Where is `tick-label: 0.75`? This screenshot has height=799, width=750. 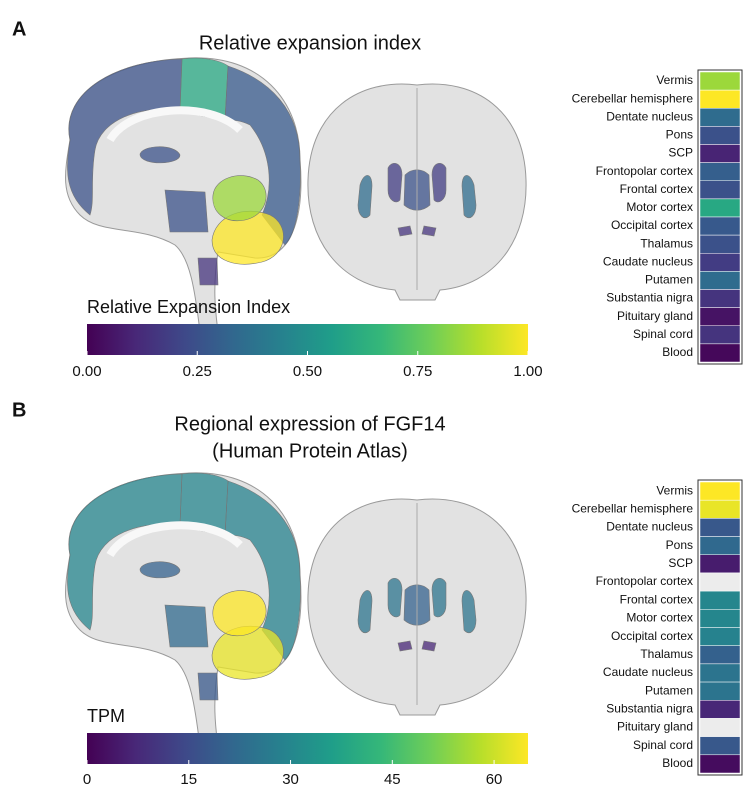 tick-label: 0.75 is located at coordinates (417, 371).